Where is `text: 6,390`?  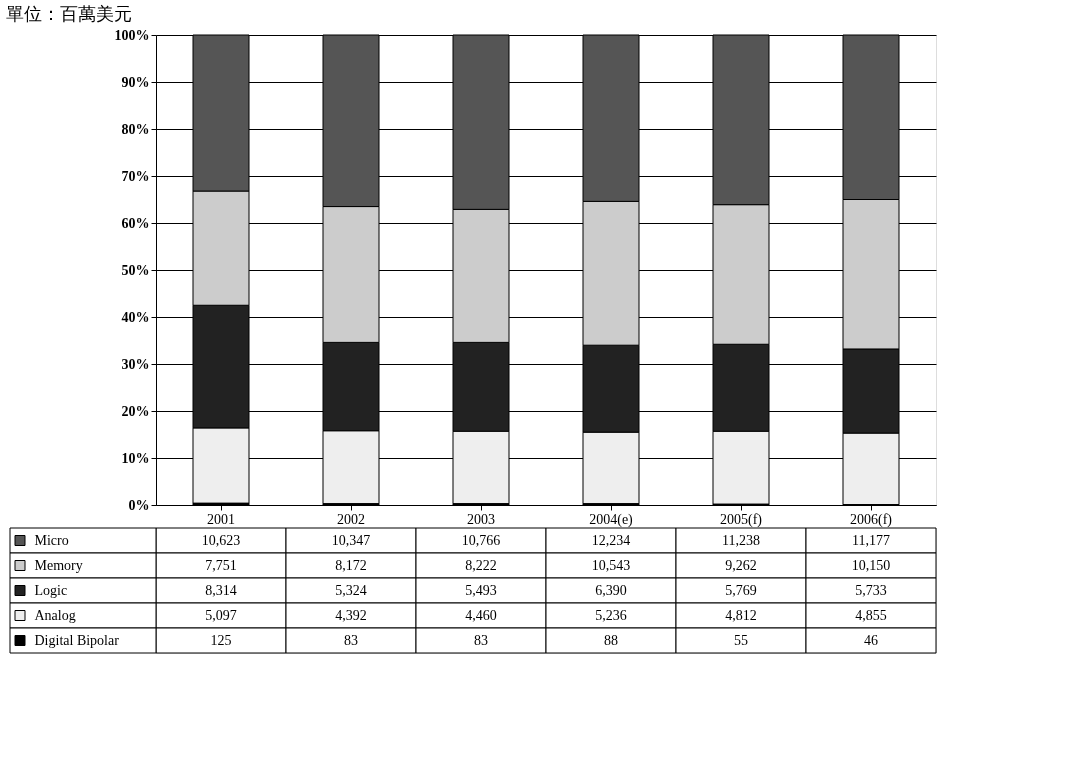 text: 6,390 is located at coordinates (611, 590).